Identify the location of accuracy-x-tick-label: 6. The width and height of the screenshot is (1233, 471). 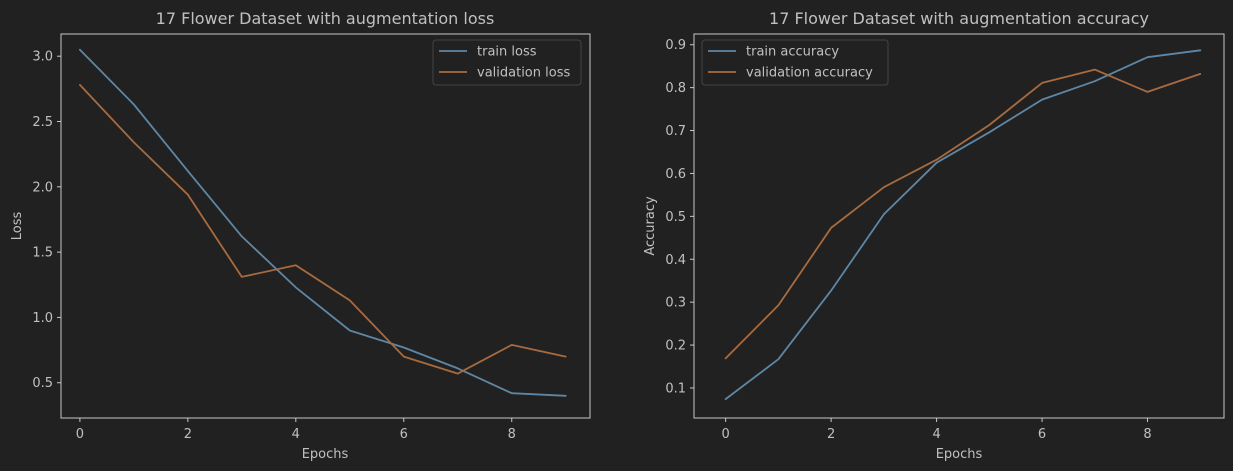
(1042, 434).